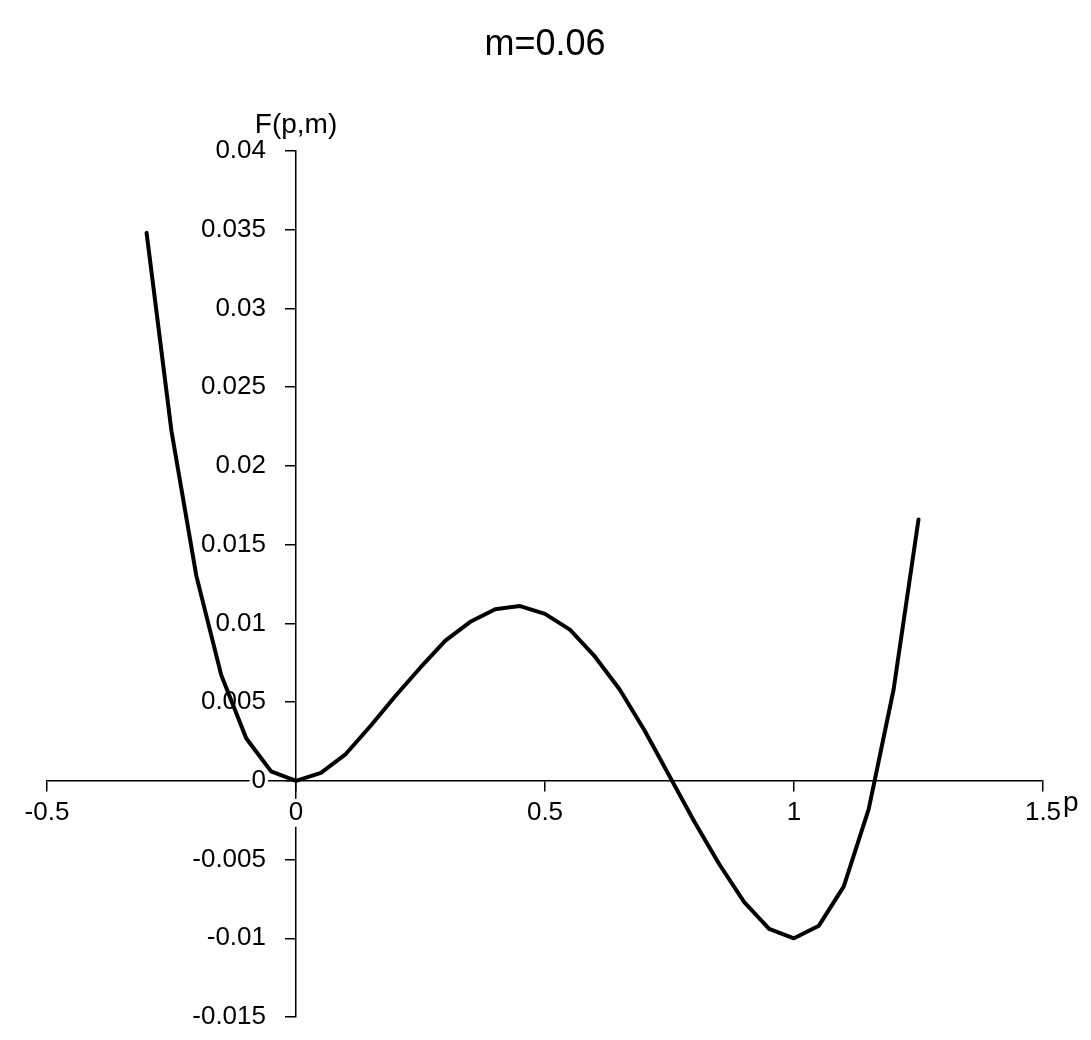 The width and height of the screenshot is (1091, 1040). What do you see at coordinates (233, 227) in the screenshot?
I see `y-tick-label: 0.035` at bounding box center [233, 227].